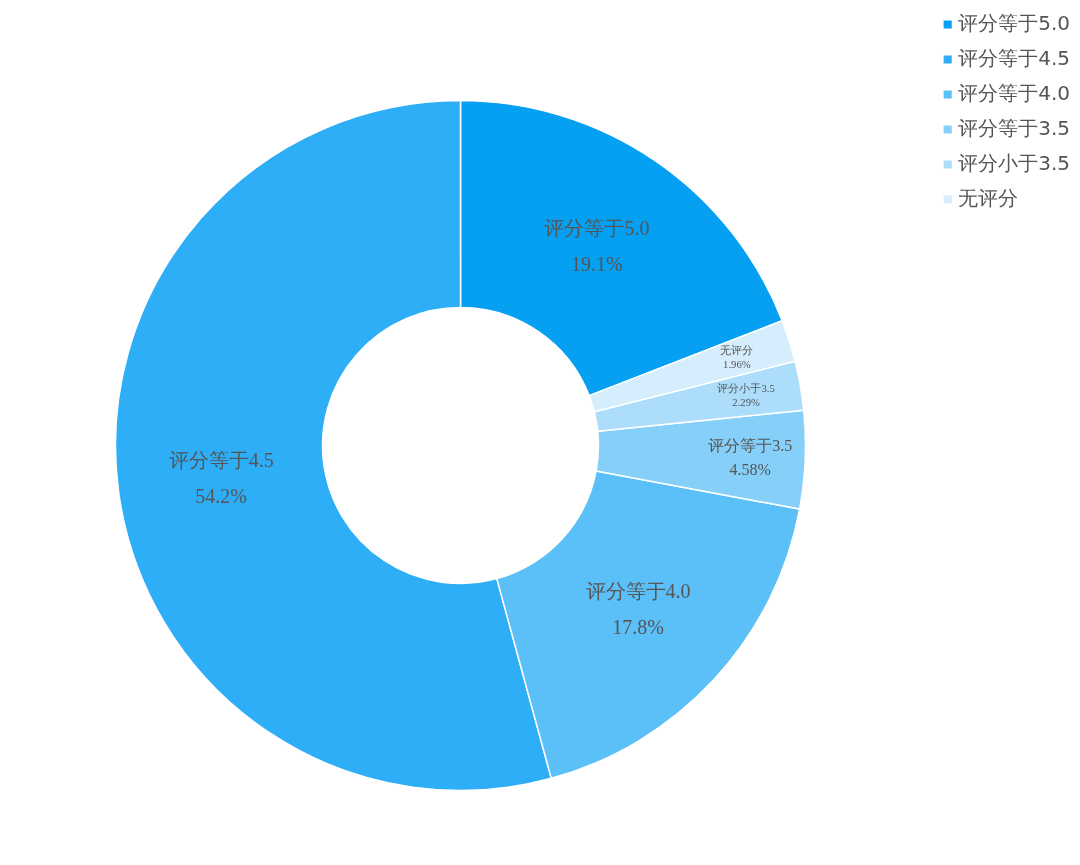  Describe the element at coordinates (746, 387) in the screenshot. I see `slice-label: 评分小于3.5` at that location.